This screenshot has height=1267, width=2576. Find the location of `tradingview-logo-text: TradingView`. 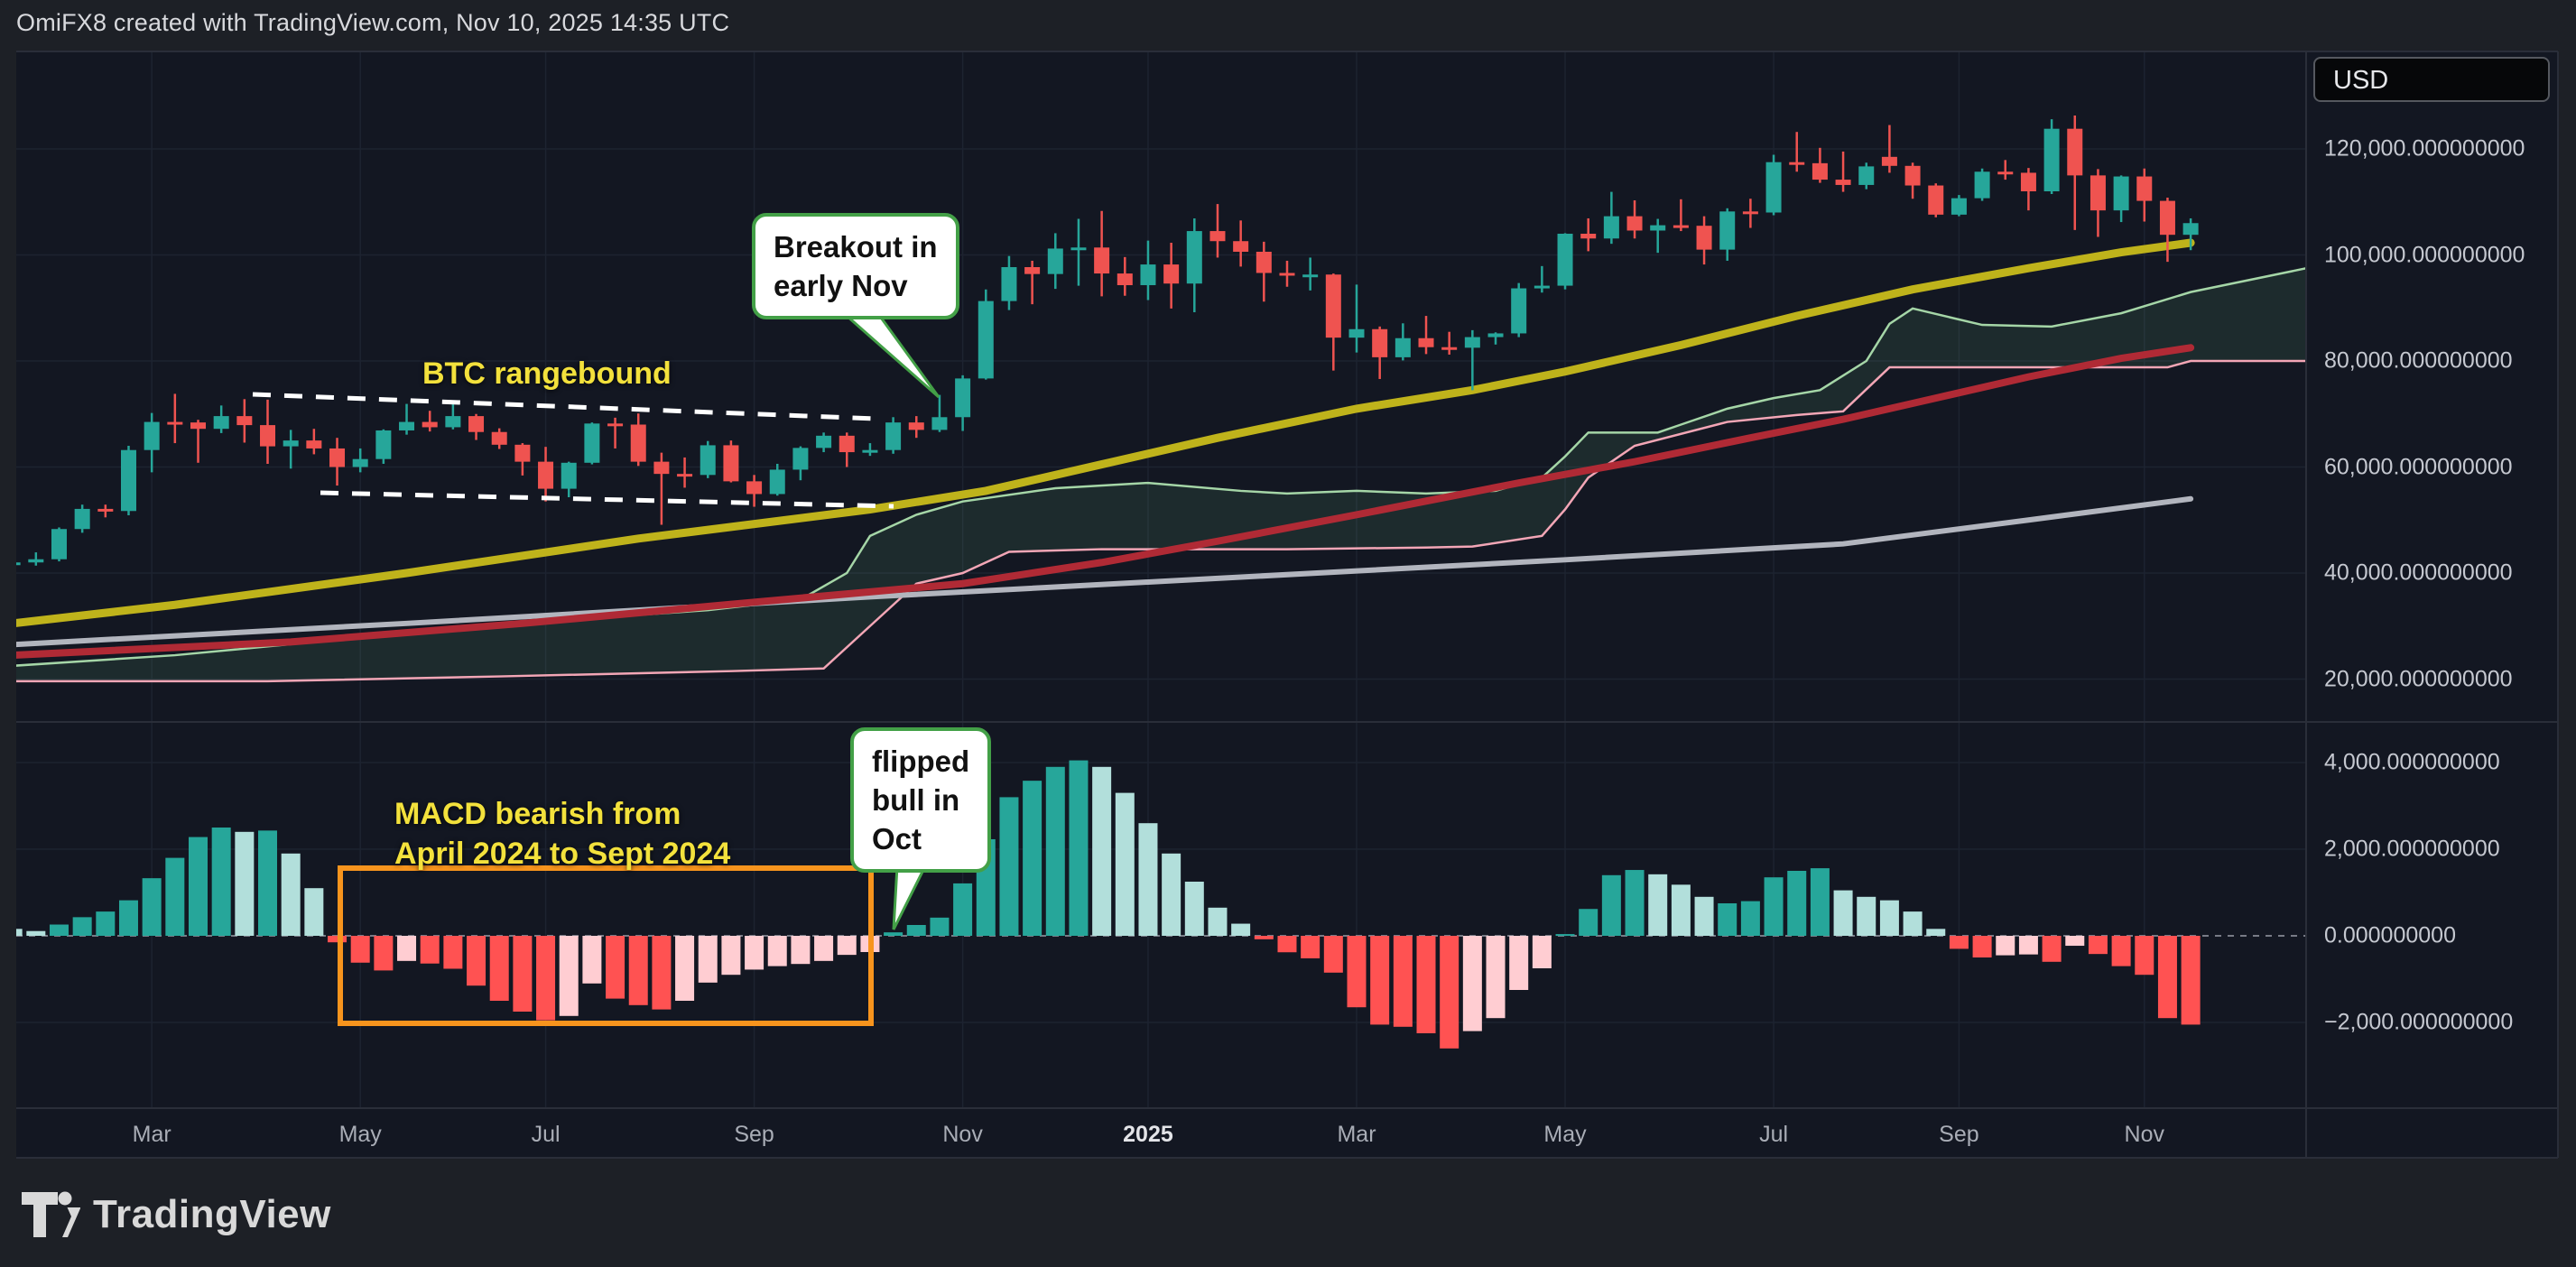

tradingview-logo-text: TradingView is located at coordinates (212, 1214).